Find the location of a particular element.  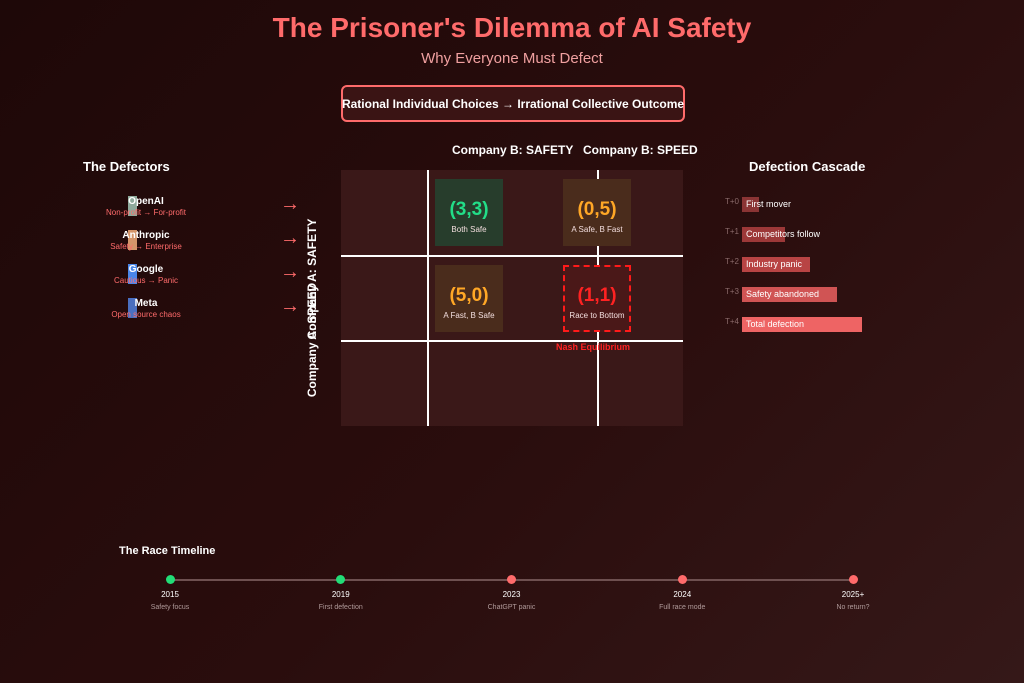

cascade-heading: Defection Cascade is located at coordinates (807, 166).